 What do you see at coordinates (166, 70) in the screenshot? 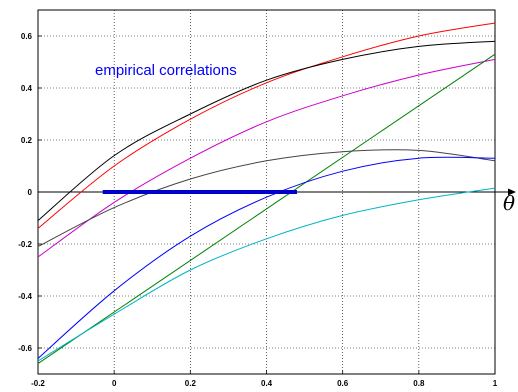
I see `annotation-text: empirical correlations` at bounding box center [166, 70].